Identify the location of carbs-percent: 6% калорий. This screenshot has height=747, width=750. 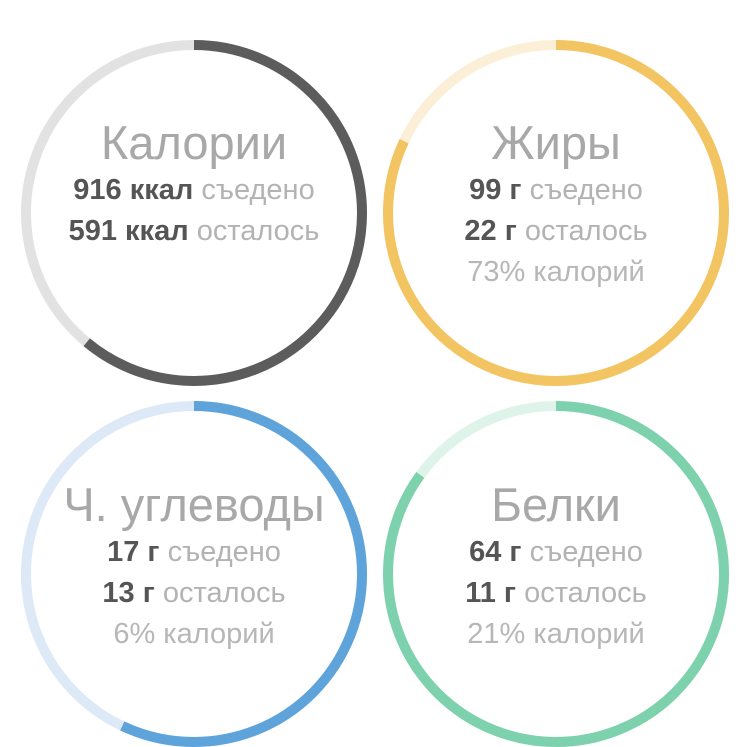
(194, 634).